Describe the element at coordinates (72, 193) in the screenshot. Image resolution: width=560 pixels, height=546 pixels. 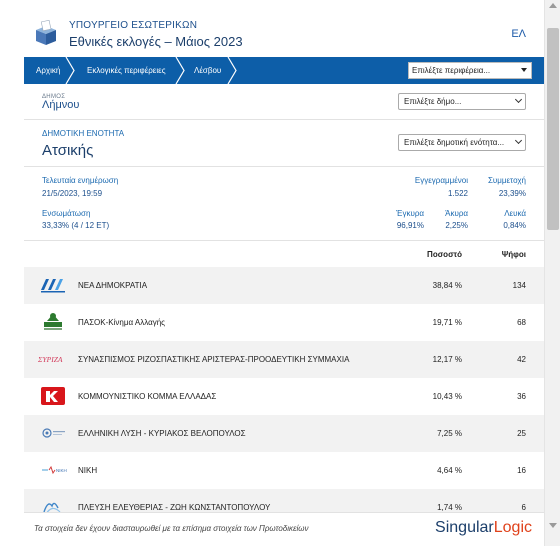
I see `last-update-value: 21/5/2023, 19:59` at that location.